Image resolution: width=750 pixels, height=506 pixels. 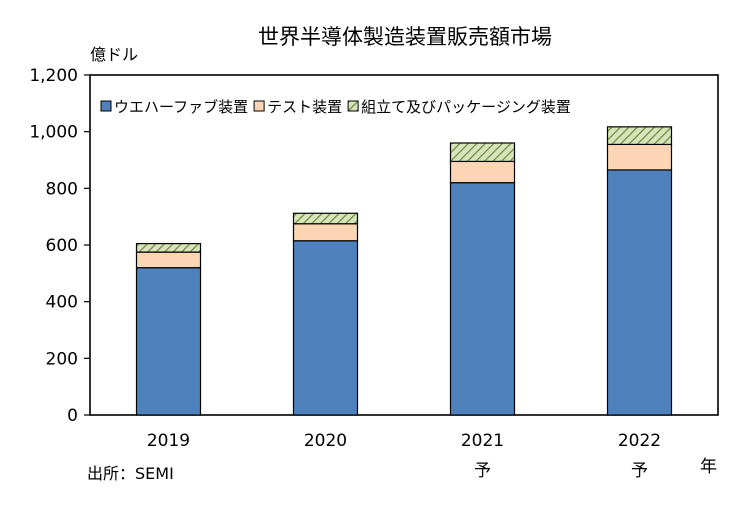 I want to click on x-tick-label-2021: 2021, so click(x=482, y=441).